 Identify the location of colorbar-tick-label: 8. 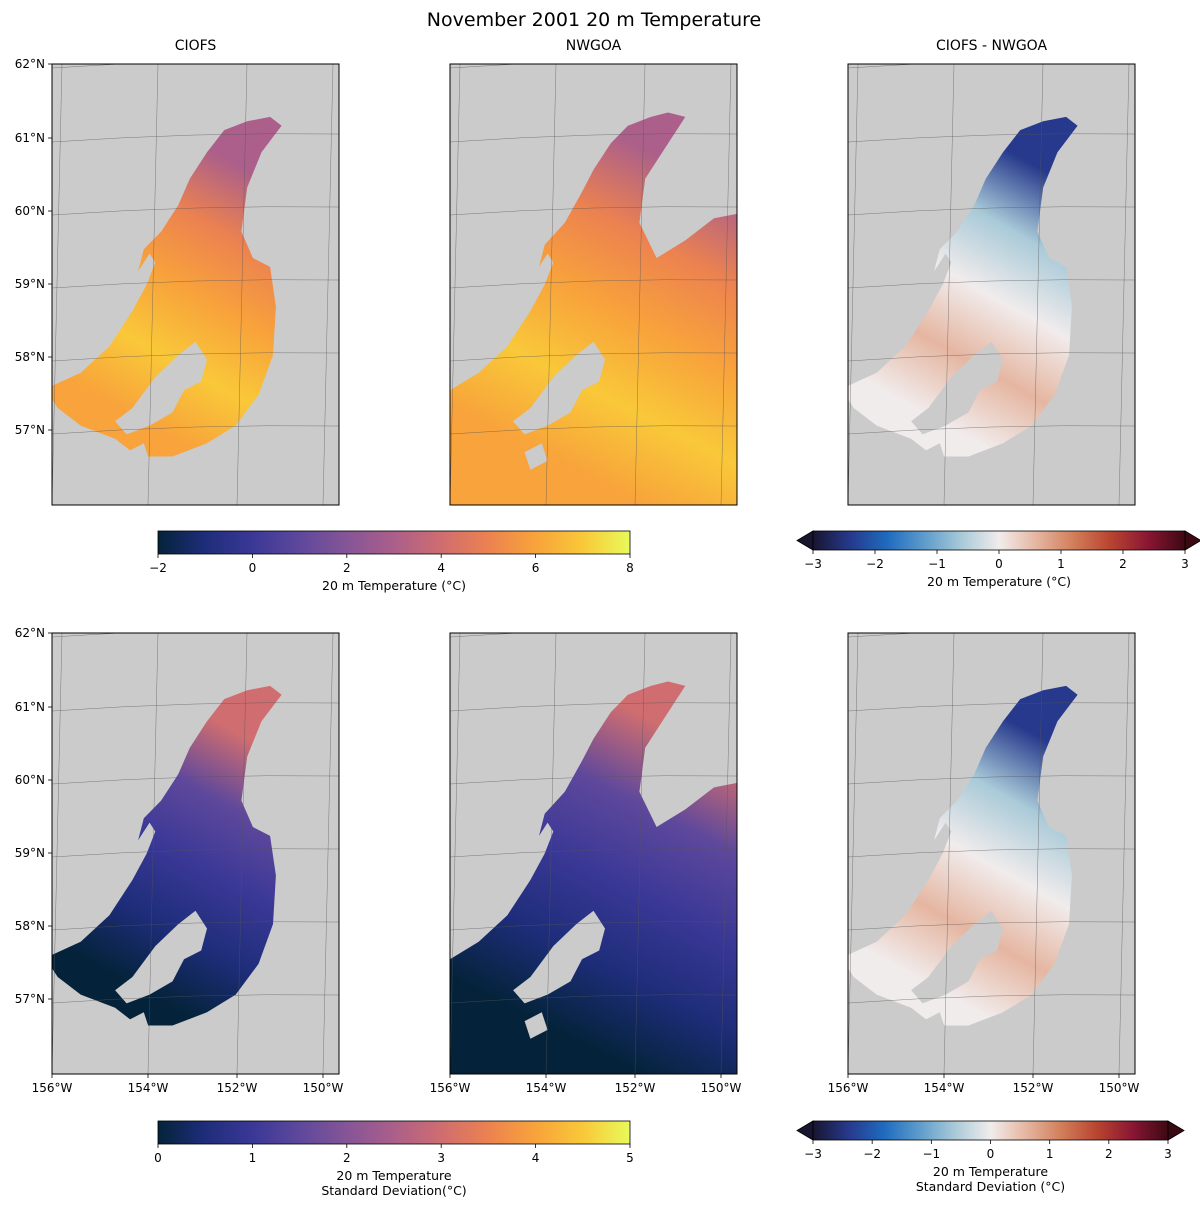
(630, 568).